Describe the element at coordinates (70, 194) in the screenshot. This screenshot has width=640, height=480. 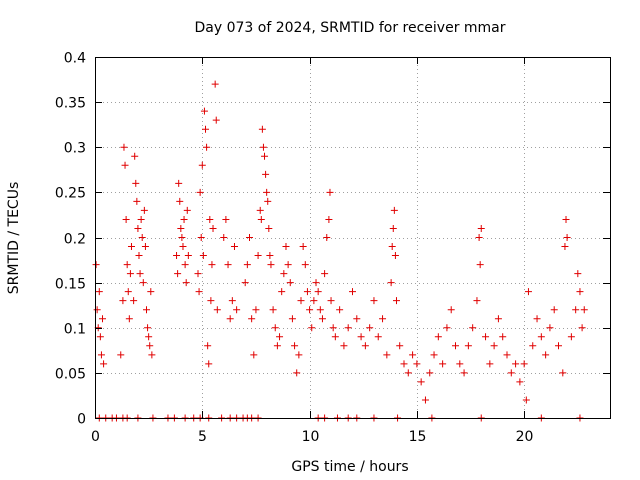
I see `y-tick-label: 0.25` at that location.